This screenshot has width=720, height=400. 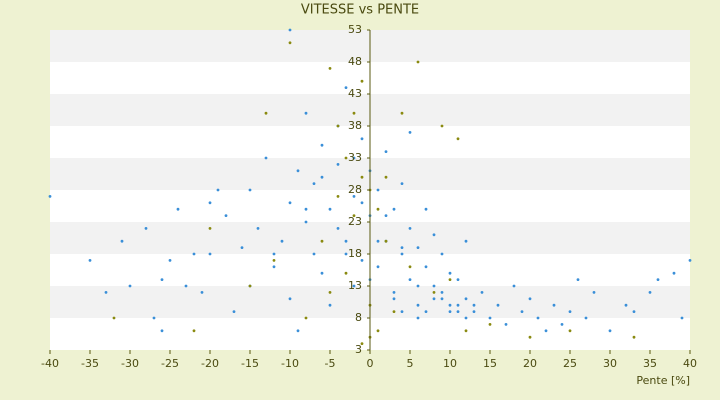 I want to click on x-tick-label: 25, so click(x=570, y=363).